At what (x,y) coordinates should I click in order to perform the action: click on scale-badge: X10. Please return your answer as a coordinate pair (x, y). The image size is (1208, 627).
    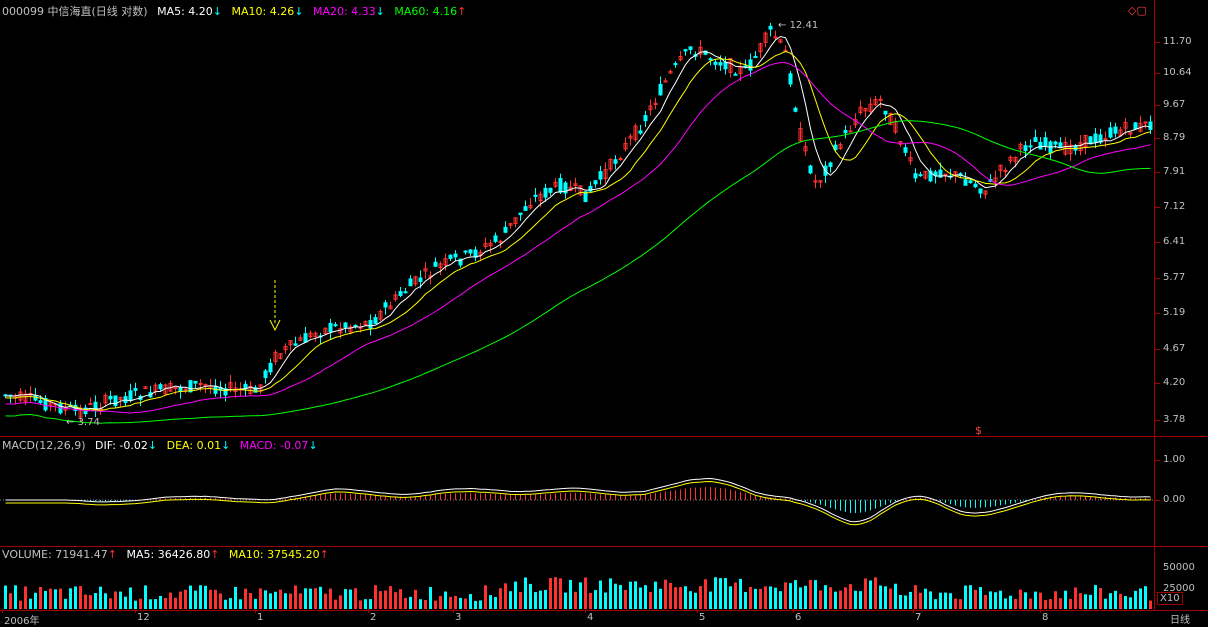
    Looking at the image, I should click on (1170, 598).